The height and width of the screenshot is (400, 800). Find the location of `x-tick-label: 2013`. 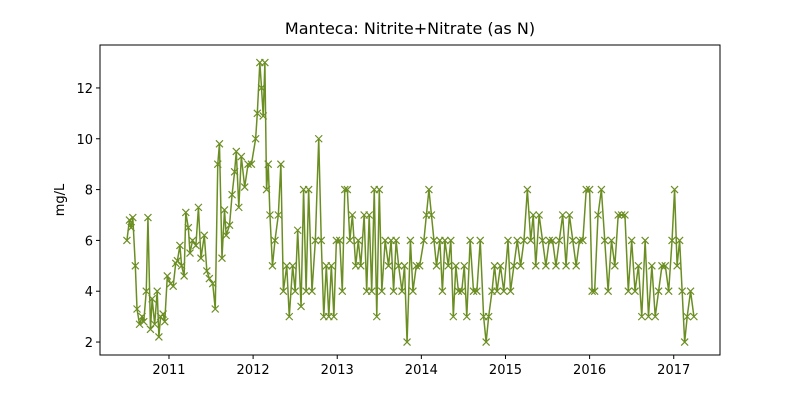

x-tick-label: 2013 is located at coordinates (337, 370).